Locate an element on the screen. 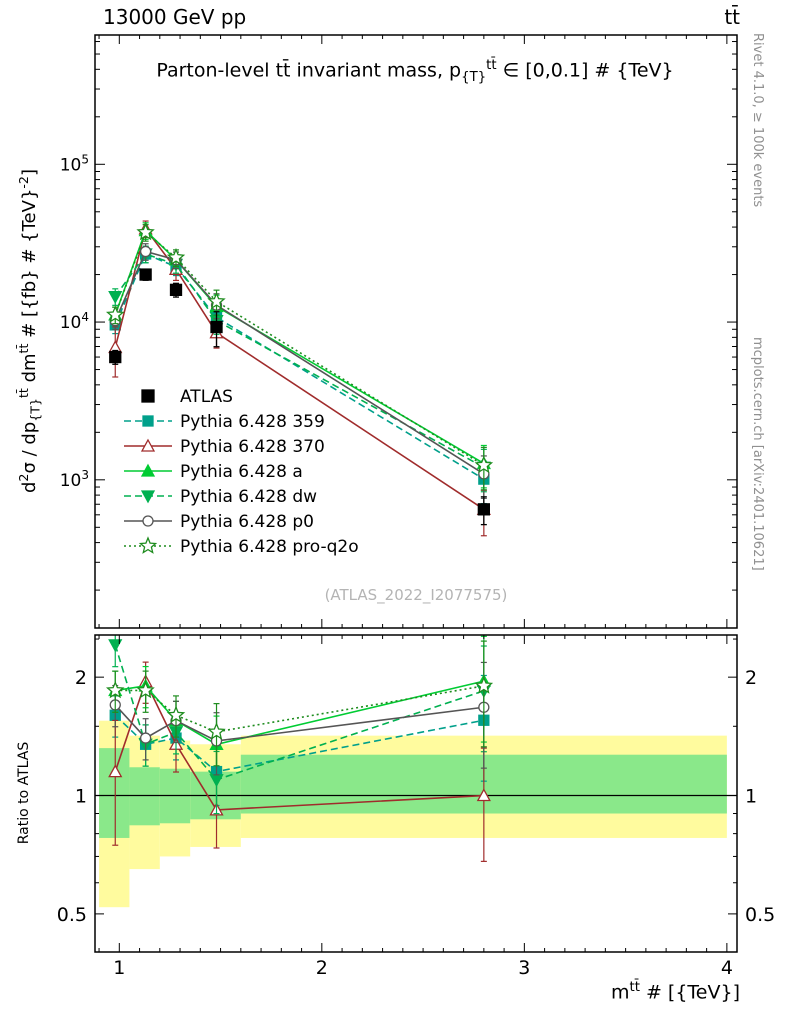 The width and height of the screenshot is (786, 1024). legend-label-2: Pythia 6.428 a is located at coordinates (241, 472).